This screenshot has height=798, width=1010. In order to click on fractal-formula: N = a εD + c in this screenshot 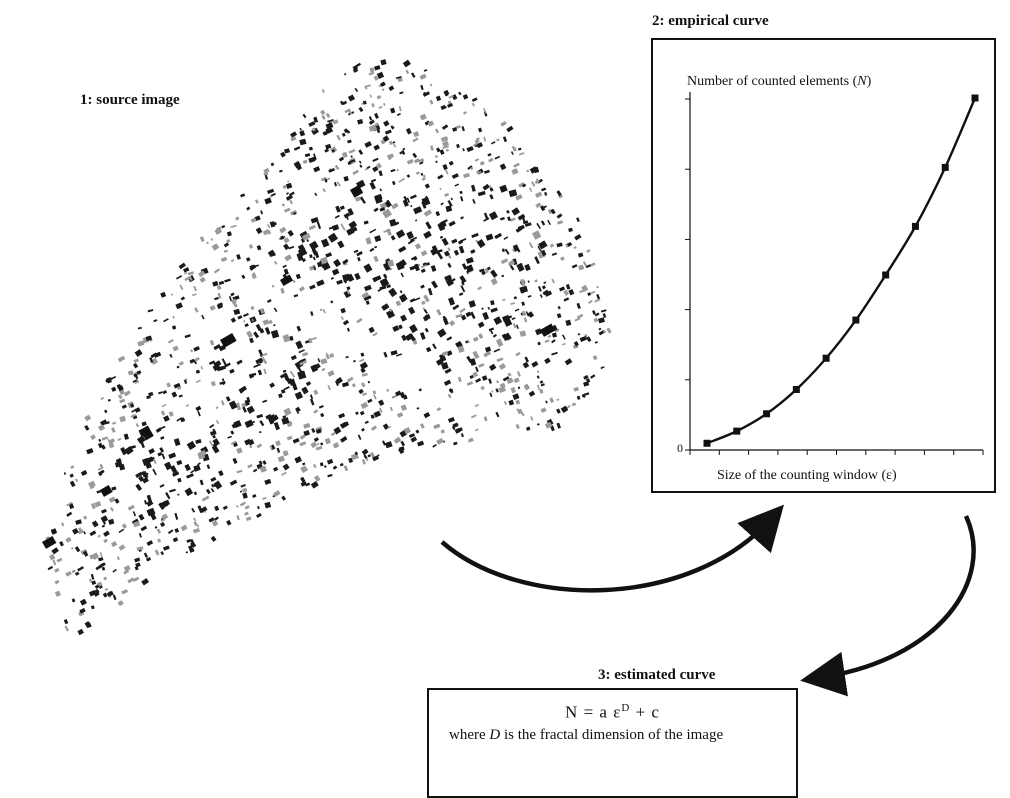, I will do `click(612, 712)`.